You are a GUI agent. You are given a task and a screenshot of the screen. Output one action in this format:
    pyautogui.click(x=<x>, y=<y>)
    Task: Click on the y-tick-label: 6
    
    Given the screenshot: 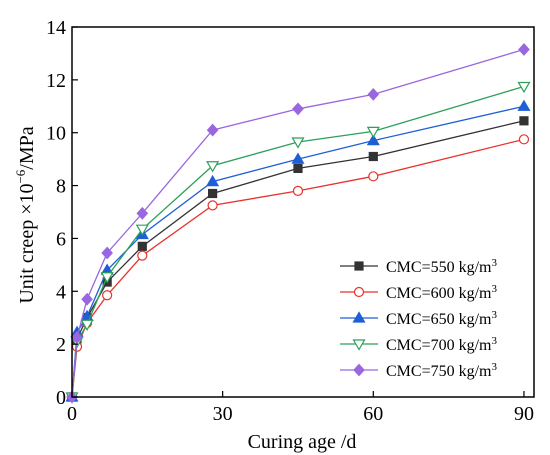 What is the action you would take?
    pyautogui.click(x=61, y=239)
    